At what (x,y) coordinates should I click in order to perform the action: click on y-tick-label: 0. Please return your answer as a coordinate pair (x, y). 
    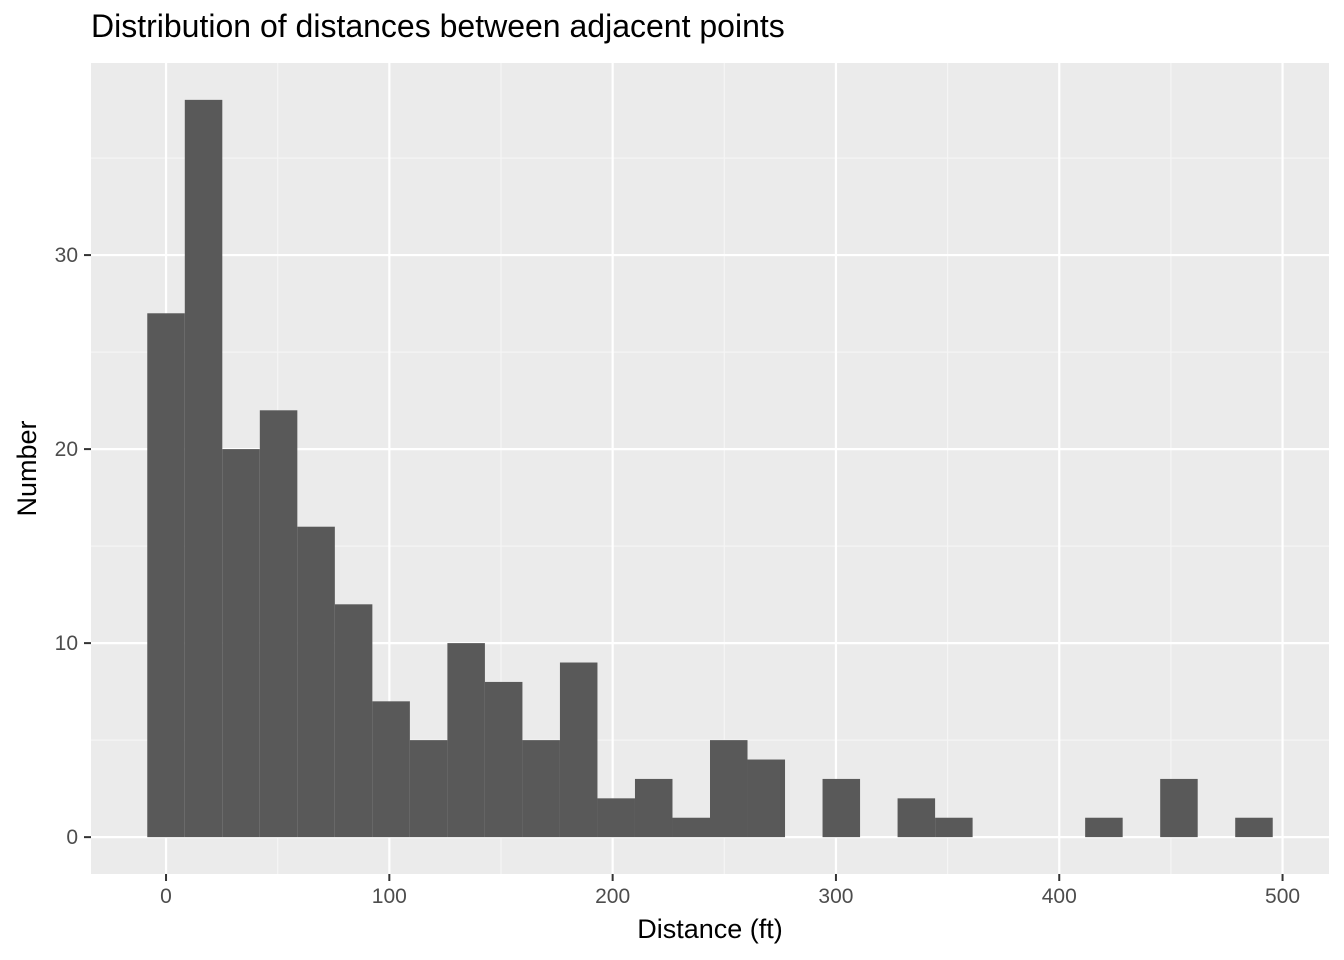
    Looking at the image, I should click on (72, 837).